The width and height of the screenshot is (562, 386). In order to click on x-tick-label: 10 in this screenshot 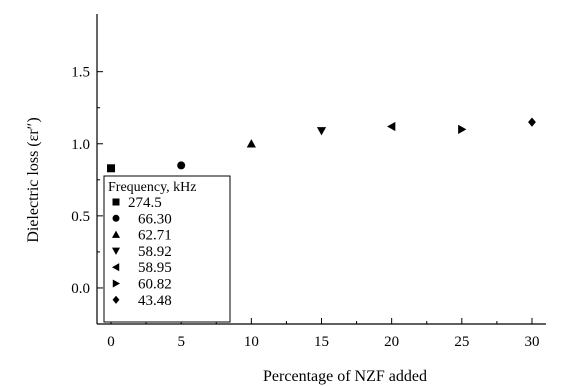, I will do `click(251, 342)`.